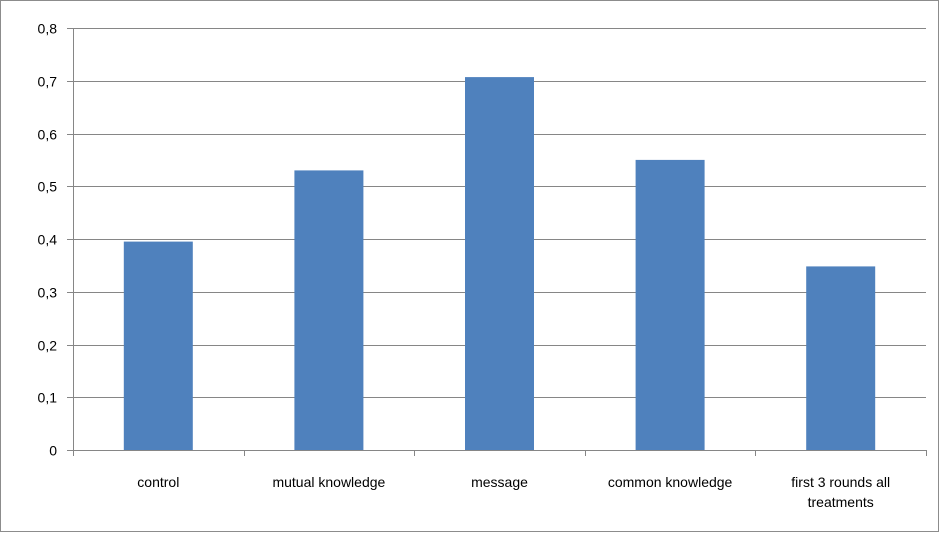 The height and width of the screenshot is (533, 939). Describe the element at coordinates (48, 29) in the screenshot. I see `y-tick-label: 0,8` at that location.